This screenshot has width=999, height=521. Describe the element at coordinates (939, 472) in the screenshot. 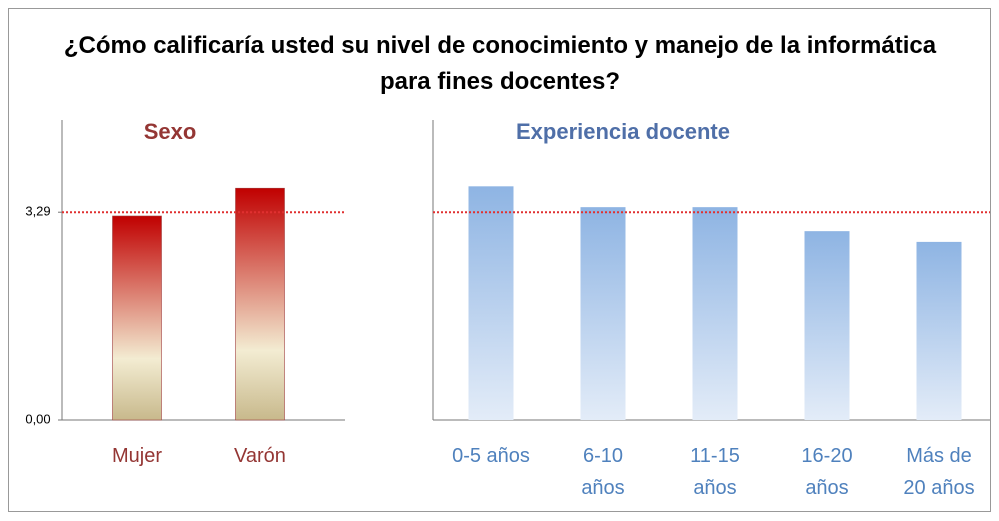

I see `x-tick-label: Más de 20 años` at that location.